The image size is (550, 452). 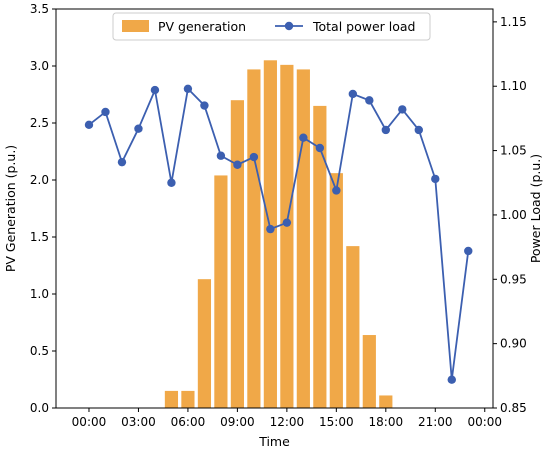 I want to click on y-right-axis-label: Power Load (p.u.), so click(x=535, y=208).